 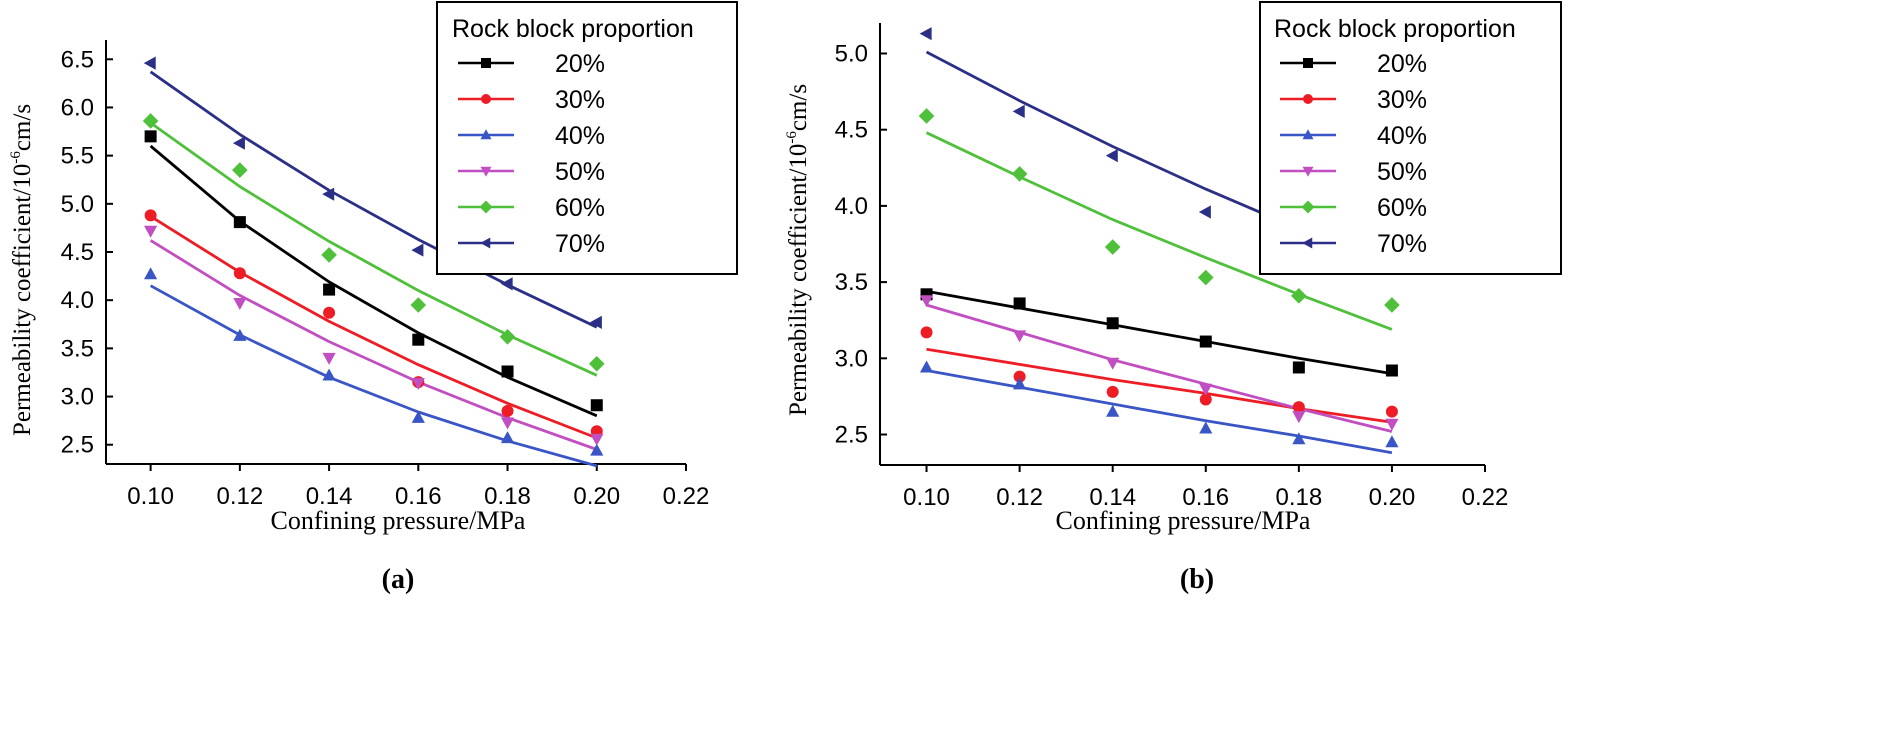 I want to click on y-axis-label-unit: cm/s, so click(x=22, y=127).